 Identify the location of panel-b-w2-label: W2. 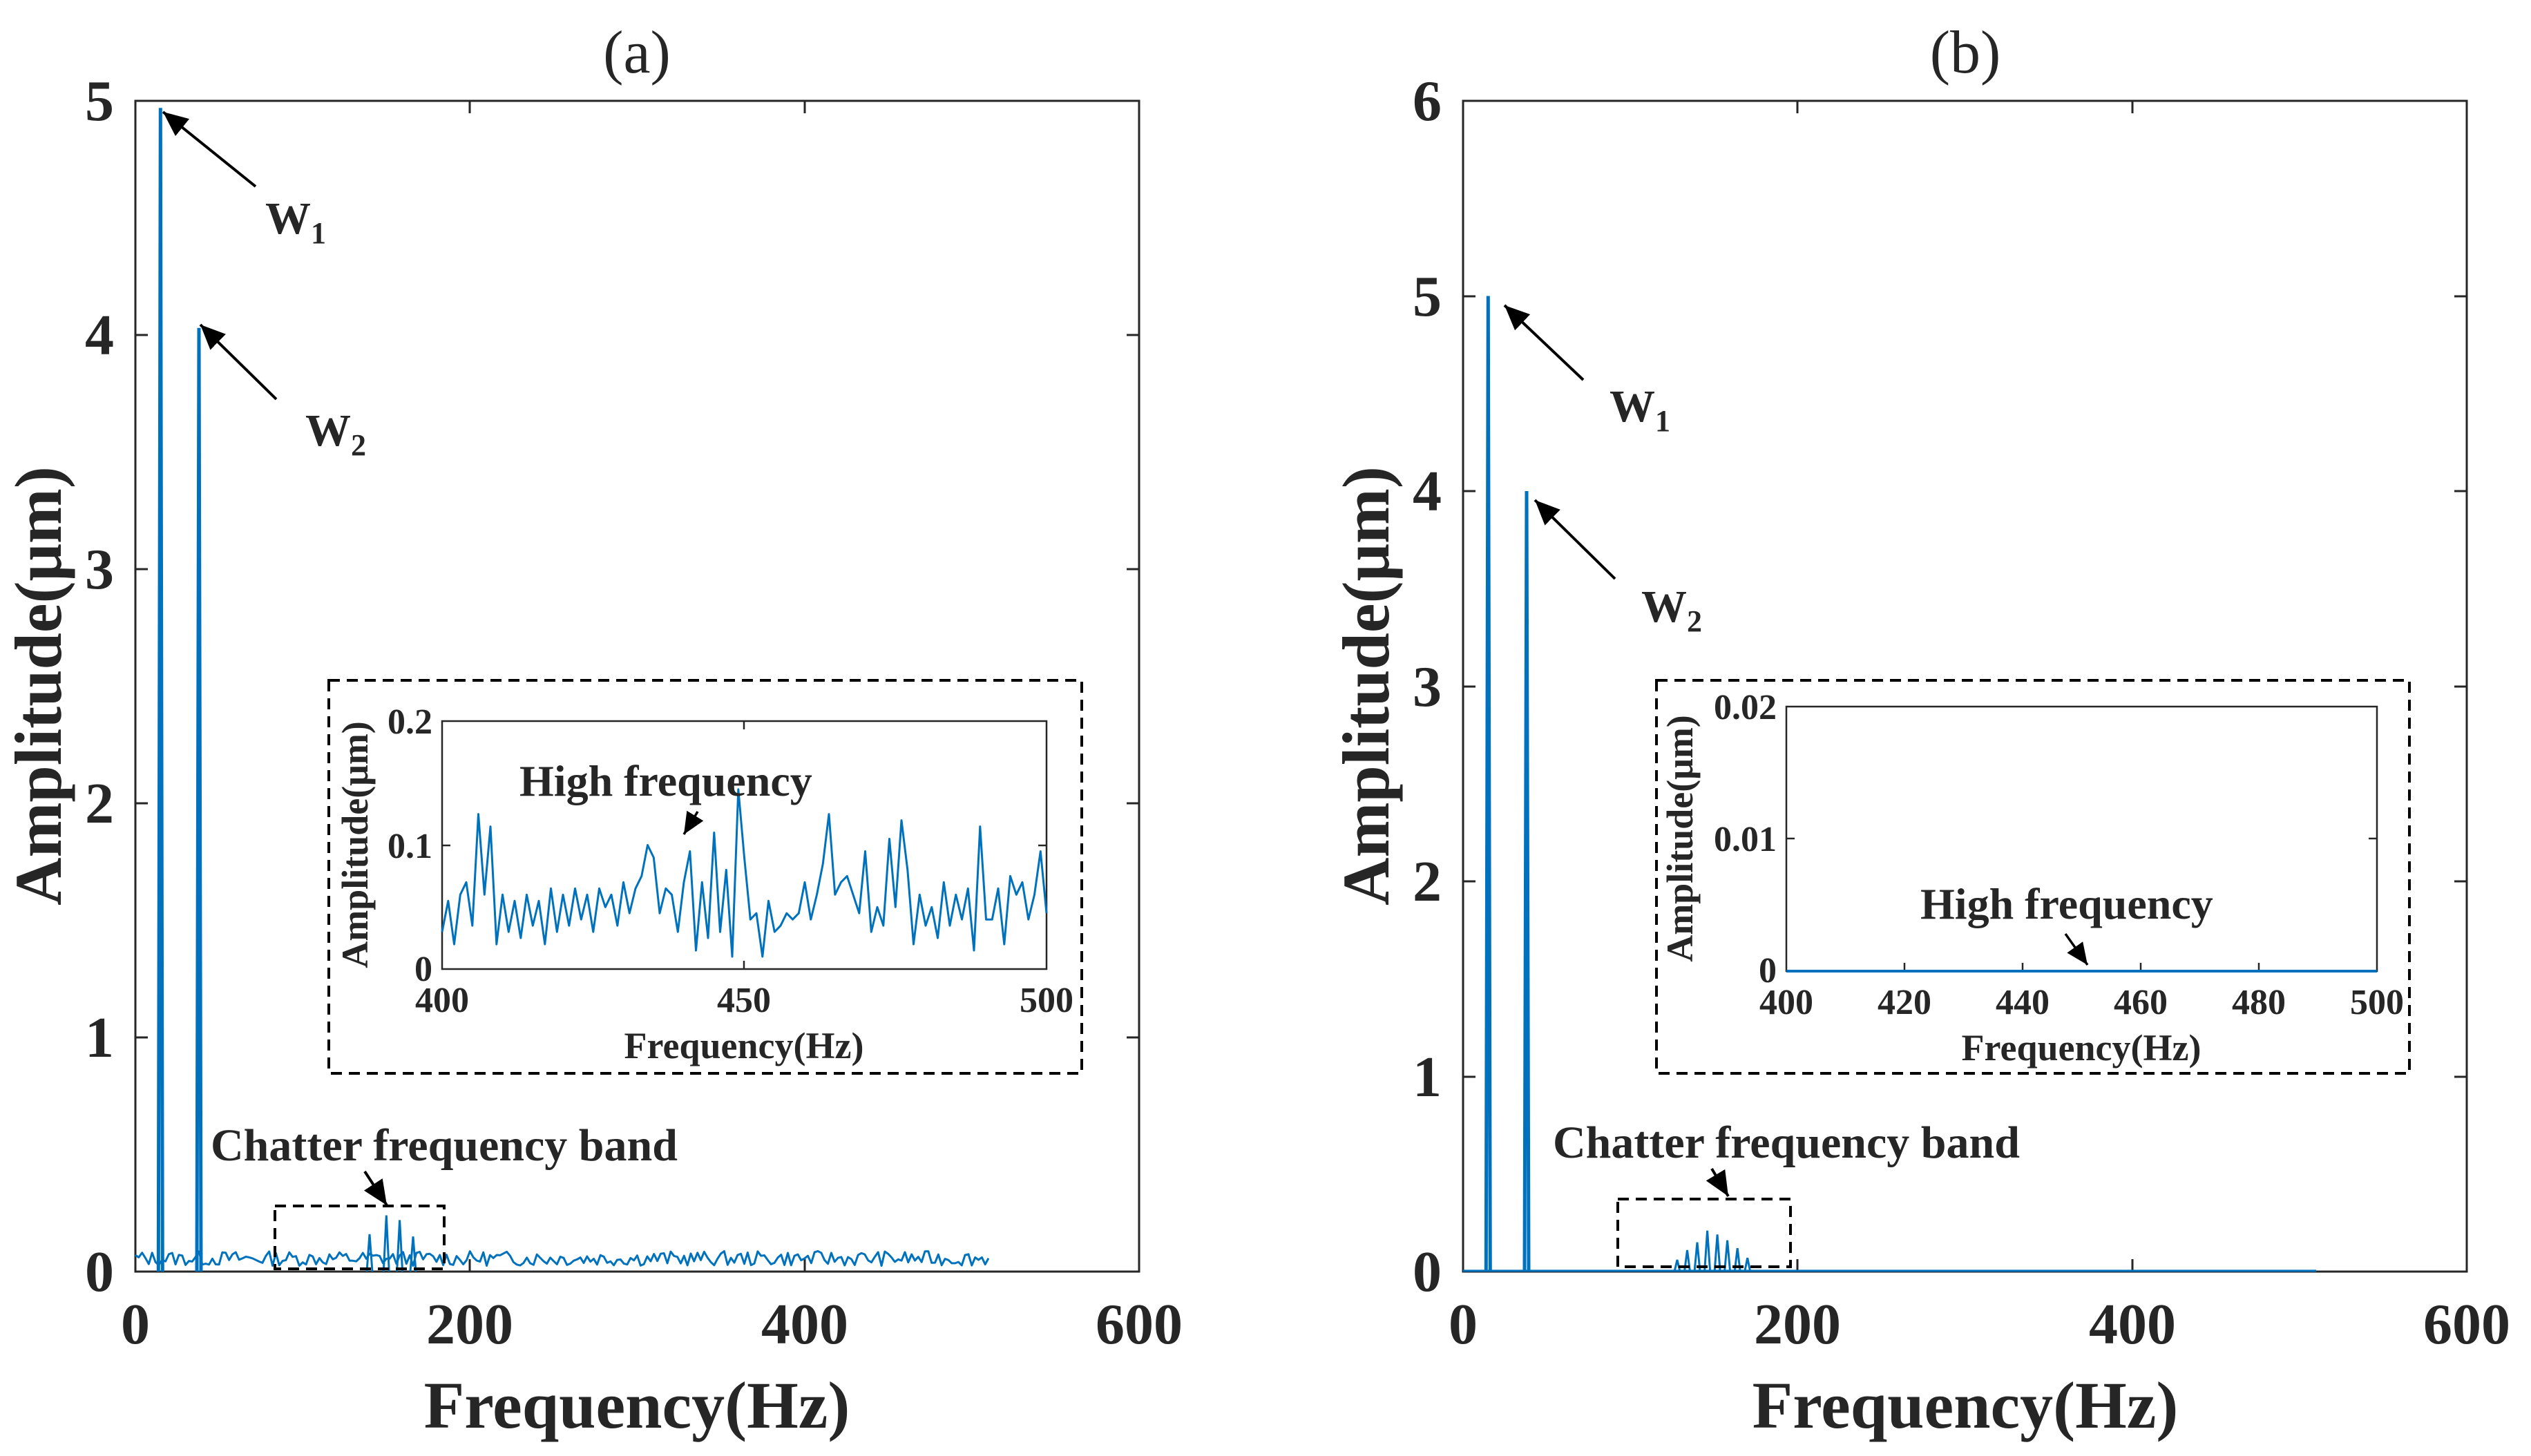
(1671, 610).